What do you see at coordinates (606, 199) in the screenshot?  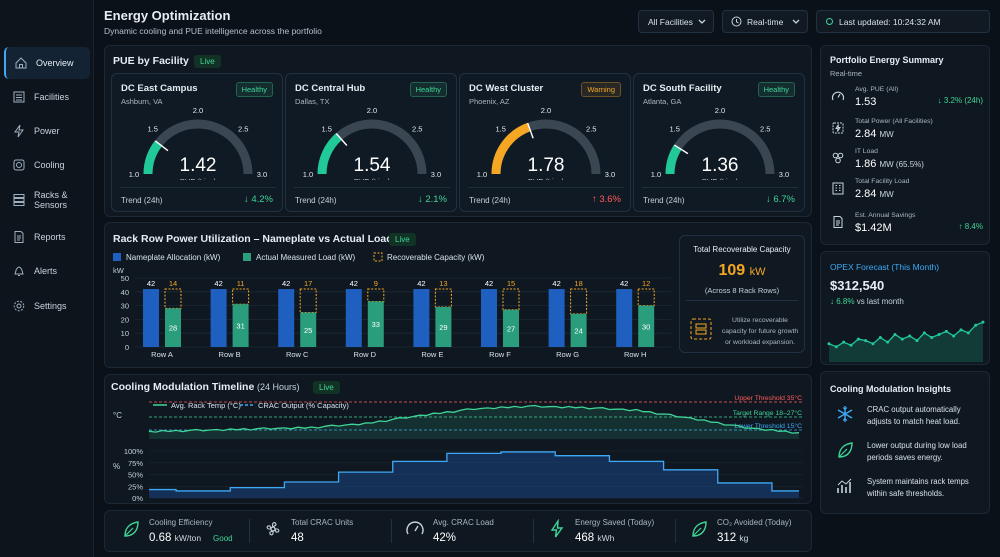 I see `trend-value: ↑ 3.6%` at bounding box center [606, 199].